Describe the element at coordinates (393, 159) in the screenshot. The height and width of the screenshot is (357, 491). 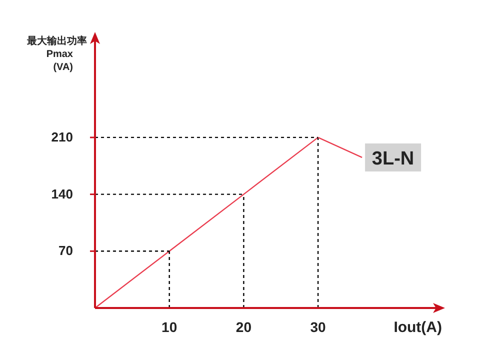
I see `legend-label: 3L-N` at that location.